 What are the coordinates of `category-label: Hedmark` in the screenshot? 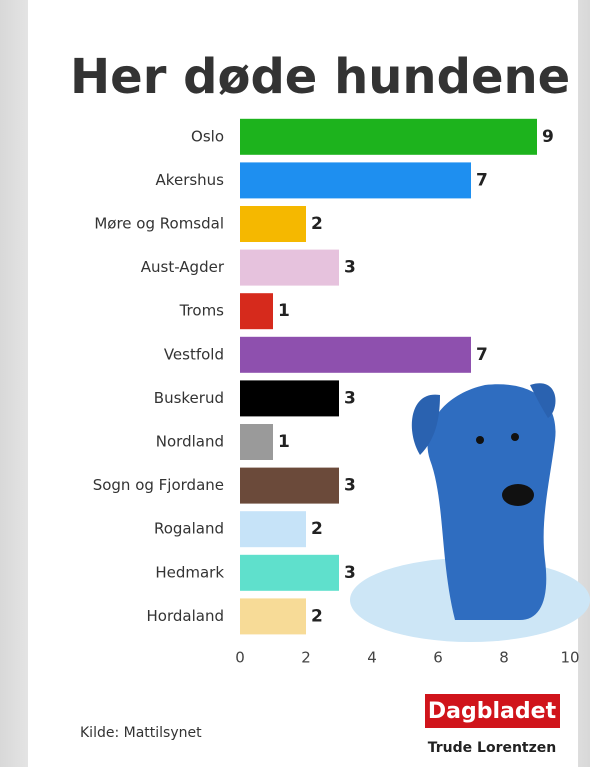 It's located at (189, 572).